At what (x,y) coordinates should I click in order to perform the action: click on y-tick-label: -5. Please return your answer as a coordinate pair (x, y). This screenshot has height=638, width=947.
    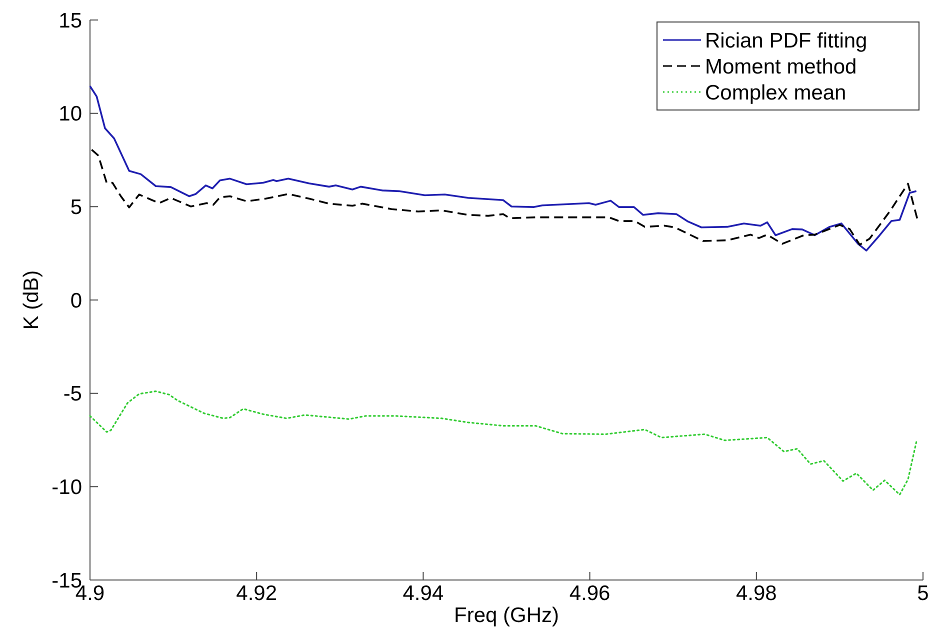
    Looking at the image, I should click on (72, 394).